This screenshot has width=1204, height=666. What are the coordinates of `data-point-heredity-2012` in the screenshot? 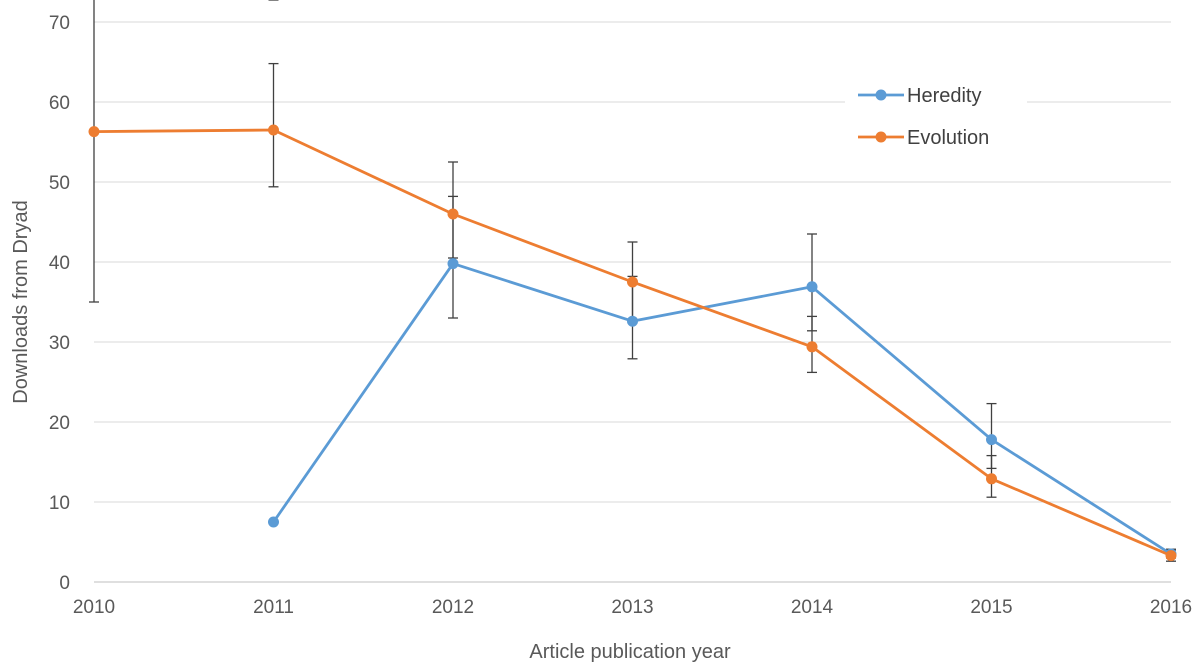 It's located at (453, 264).